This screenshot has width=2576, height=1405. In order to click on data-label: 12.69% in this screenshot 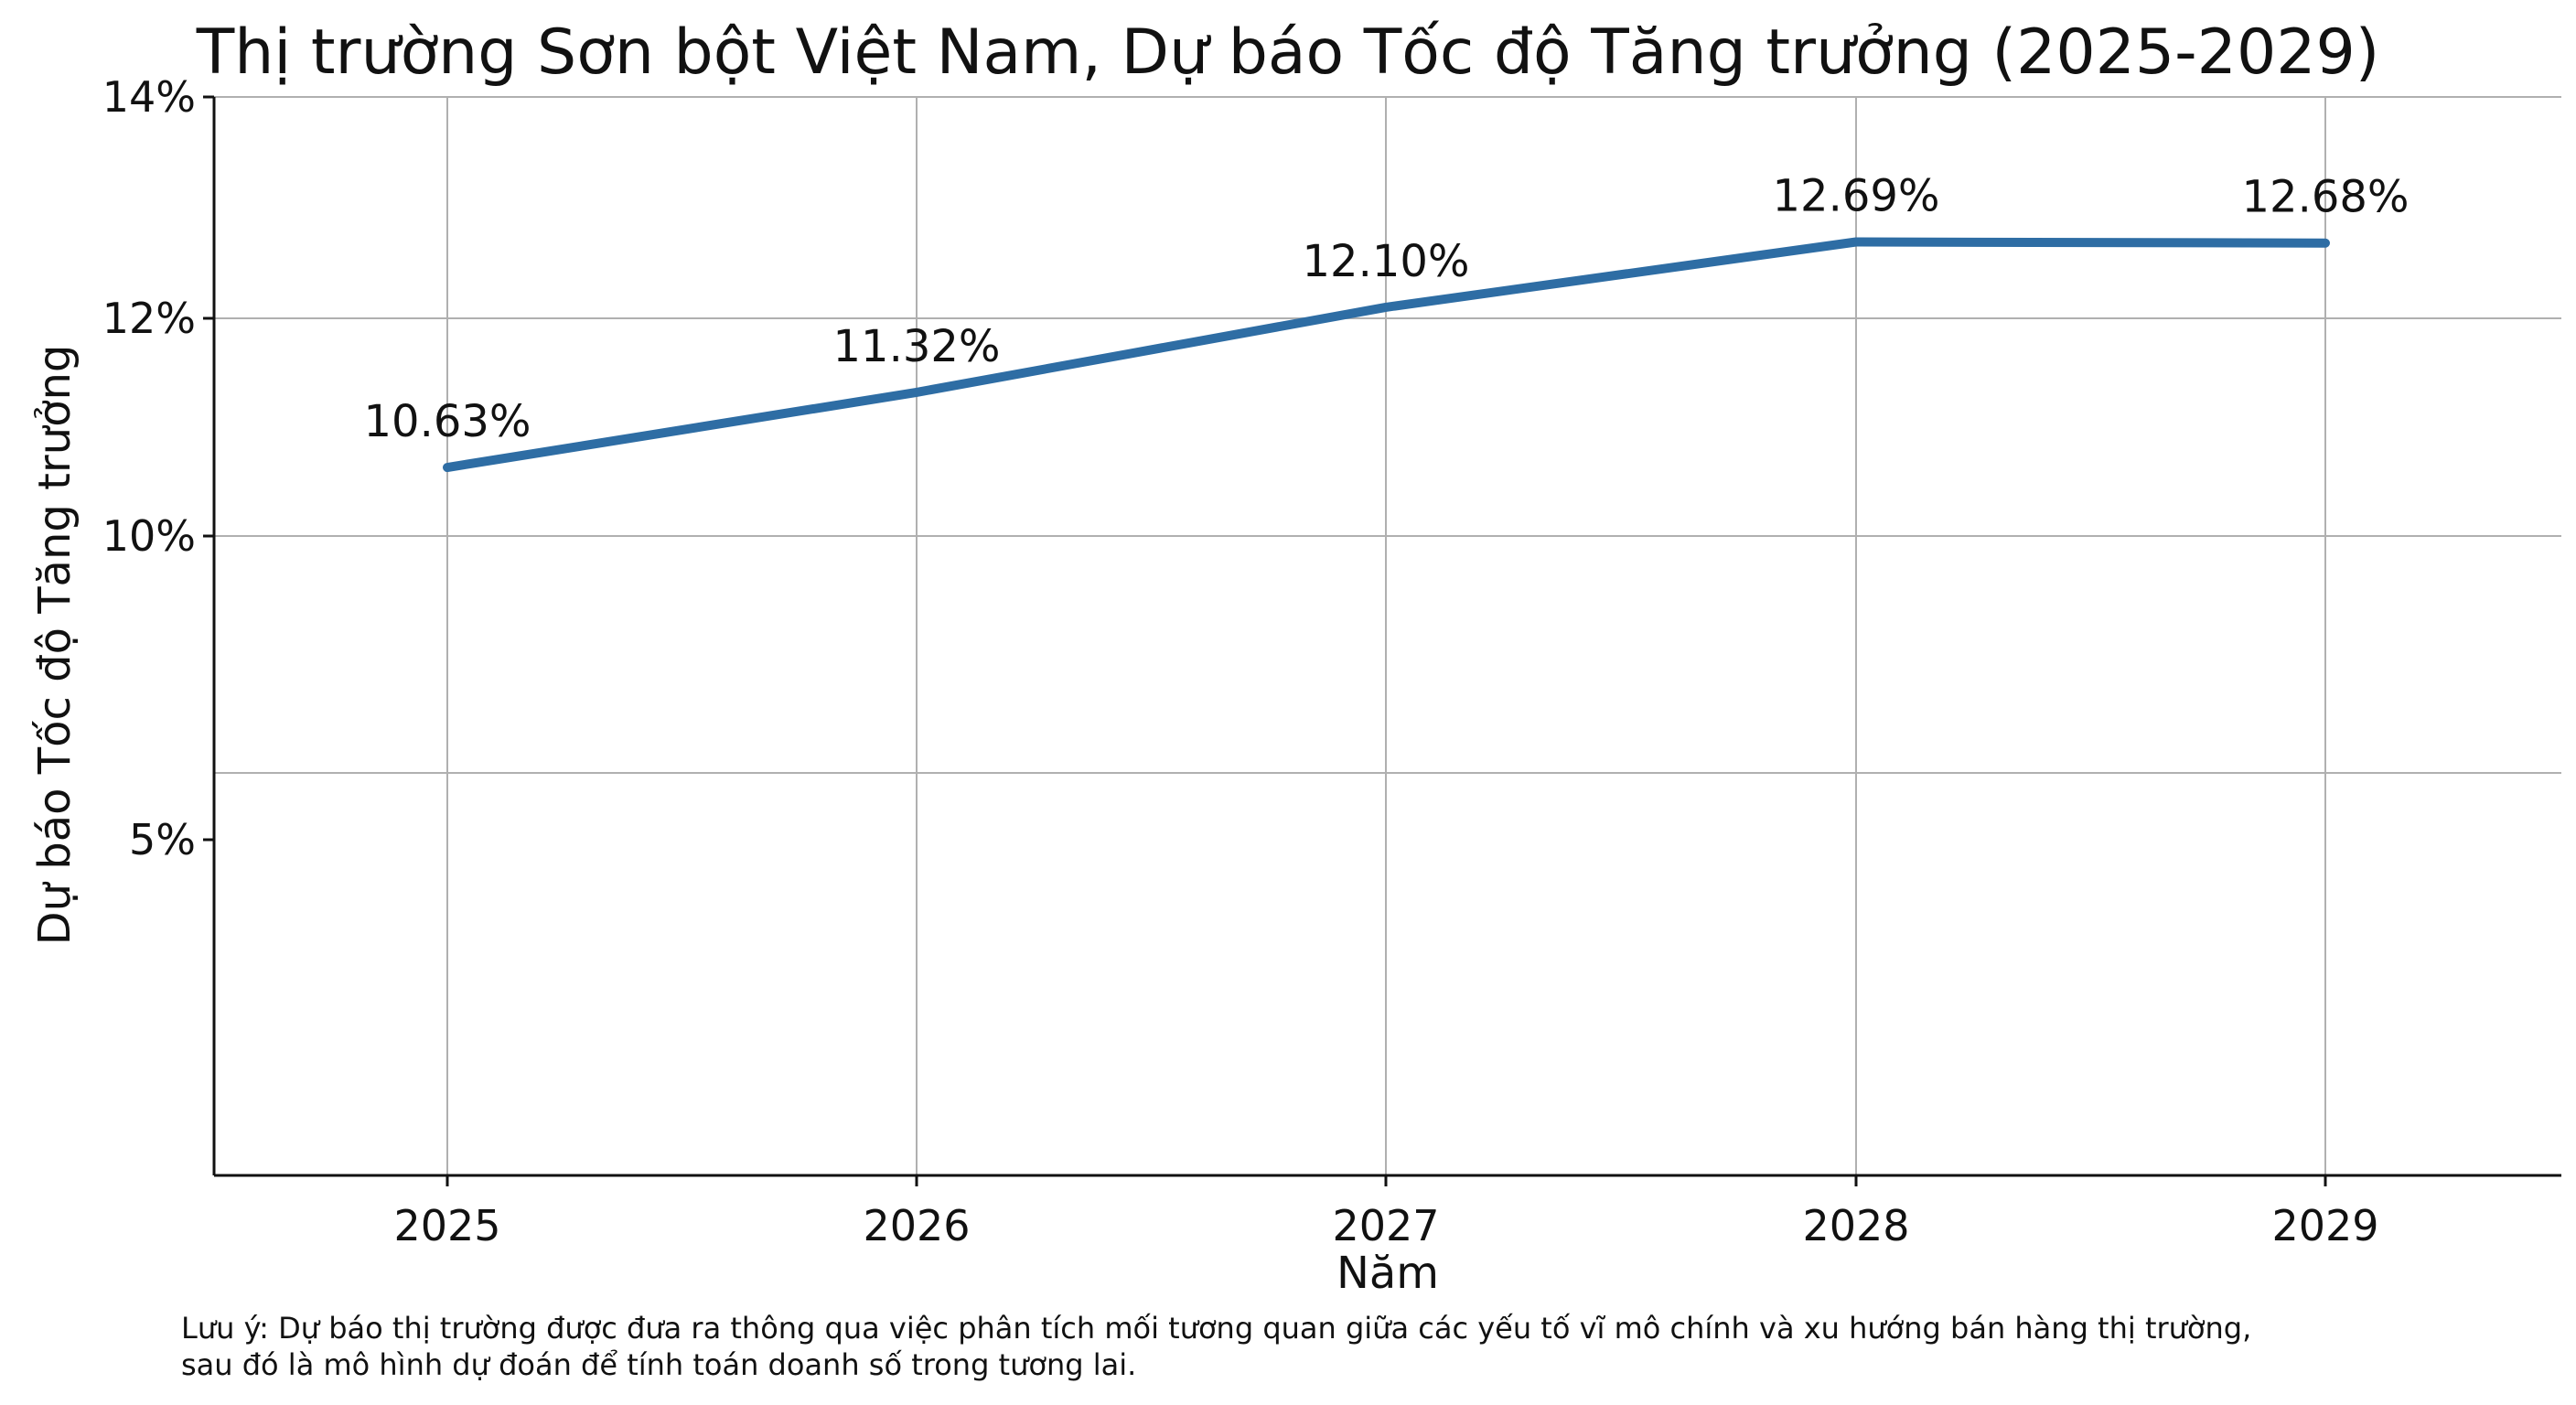, I will do `click(1855, 196)`.